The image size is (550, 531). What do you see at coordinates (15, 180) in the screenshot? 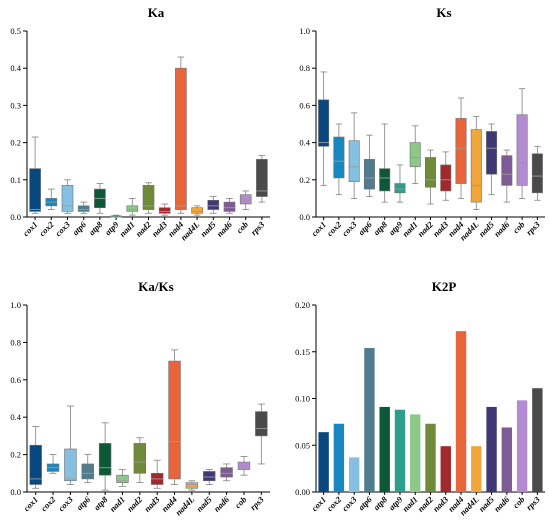
I see `ka-y-tick-label: 0.1` at bounding box center [15, 180].